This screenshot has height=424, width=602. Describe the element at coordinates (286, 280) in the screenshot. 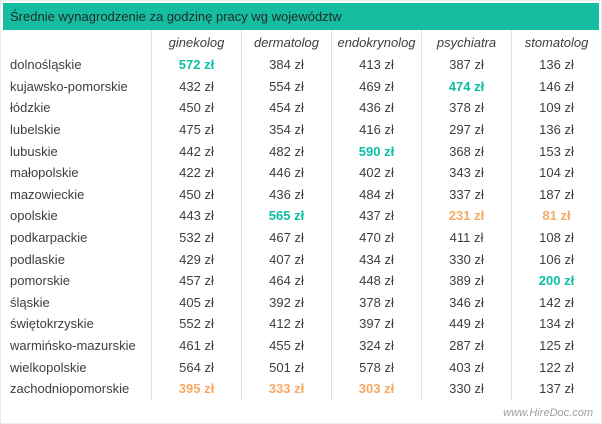

I see `value-cell: 464 zł` at that location.